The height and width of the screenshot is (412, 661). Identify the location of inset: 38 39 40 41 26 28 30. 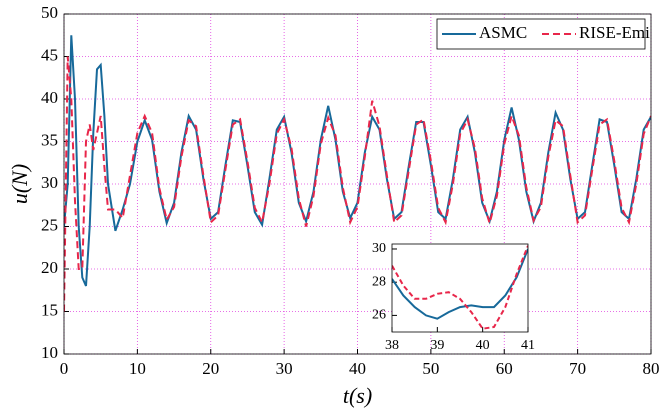
(453, 297).